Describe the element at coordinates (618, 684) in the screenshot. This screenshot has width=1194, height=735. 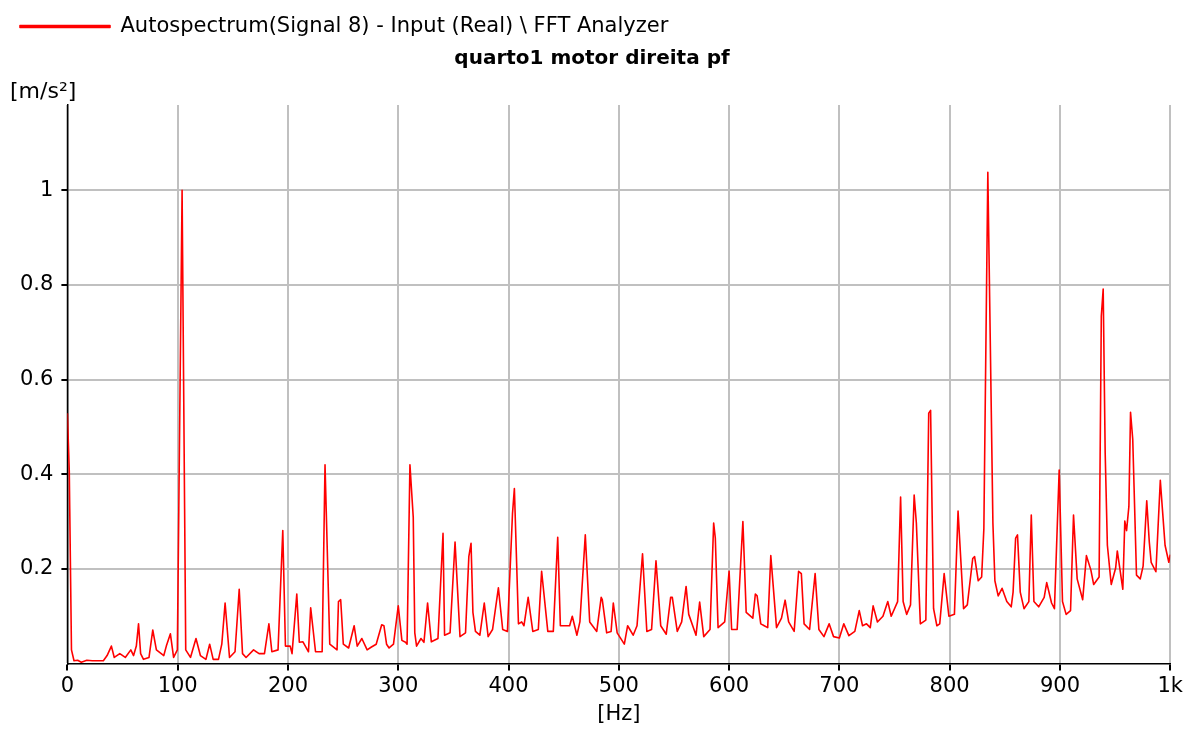
I see `x-tick-label: 500` at that location.